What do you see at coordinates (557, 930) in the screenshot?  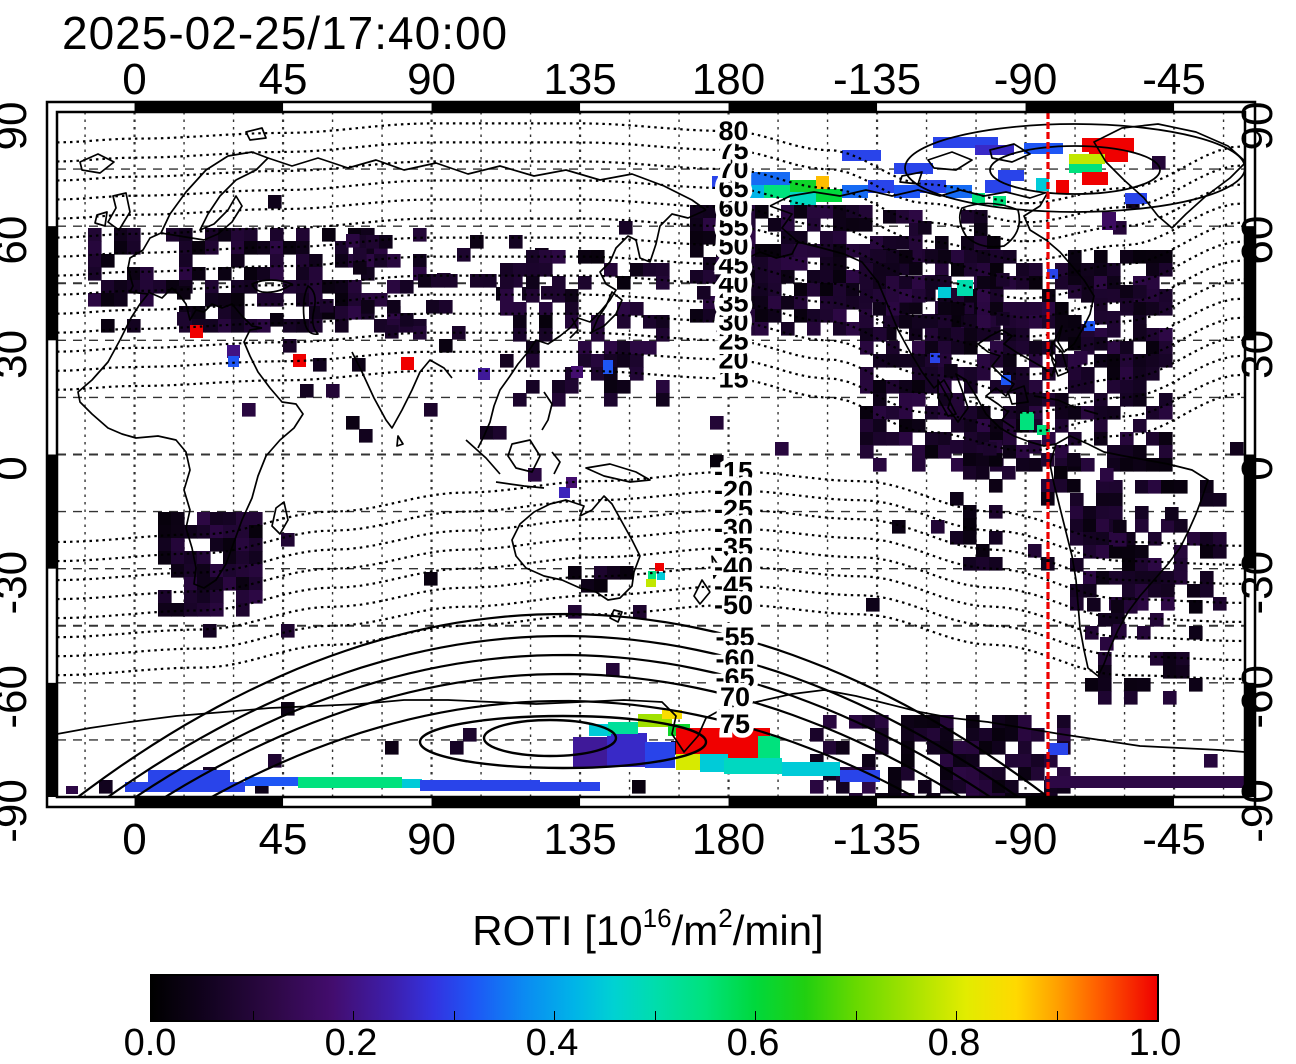 I see `colorbar-title-prefix: ROTI [10` at bounding box center [557, 930].